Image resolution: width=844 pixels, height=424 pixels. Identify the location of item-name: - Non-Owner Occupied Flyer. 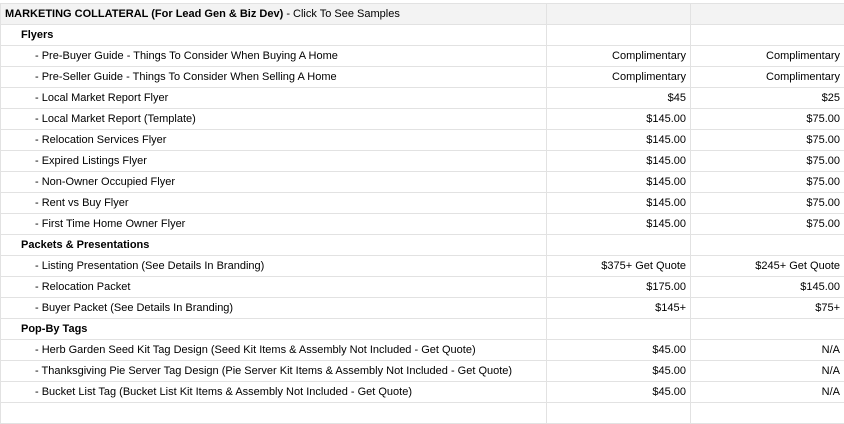
(273, 182).